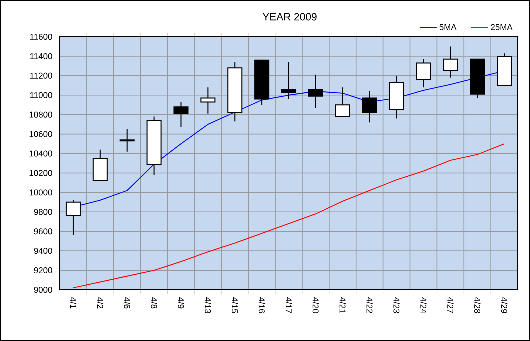  What do you see at coordinates (41, 134) in the screenshot?
I see `y-tick-label: 10600` at bounding box center [41, 134].